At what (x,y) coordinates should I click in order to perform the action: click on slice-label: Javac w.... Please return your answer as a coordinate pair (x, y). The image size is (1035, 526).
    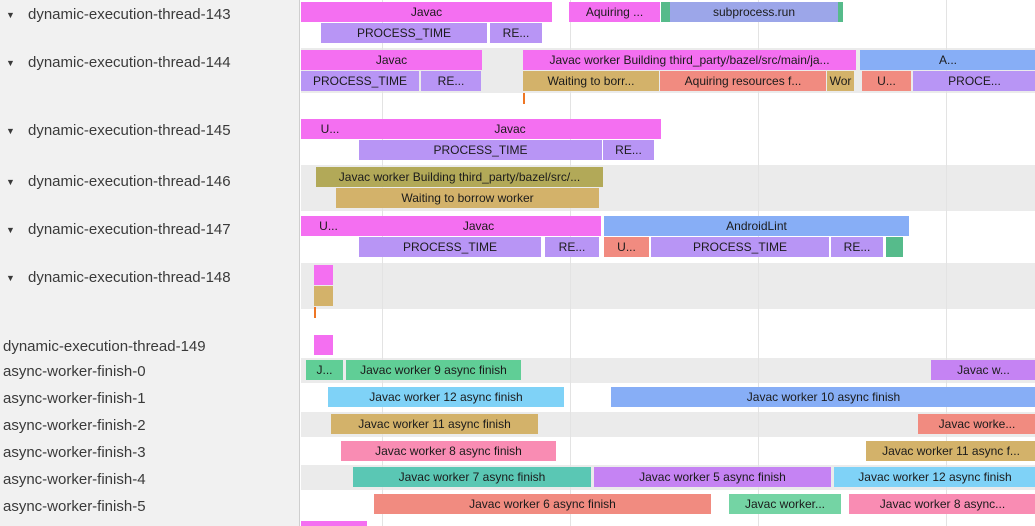
    Looking at the image, I should click on (983, 370).